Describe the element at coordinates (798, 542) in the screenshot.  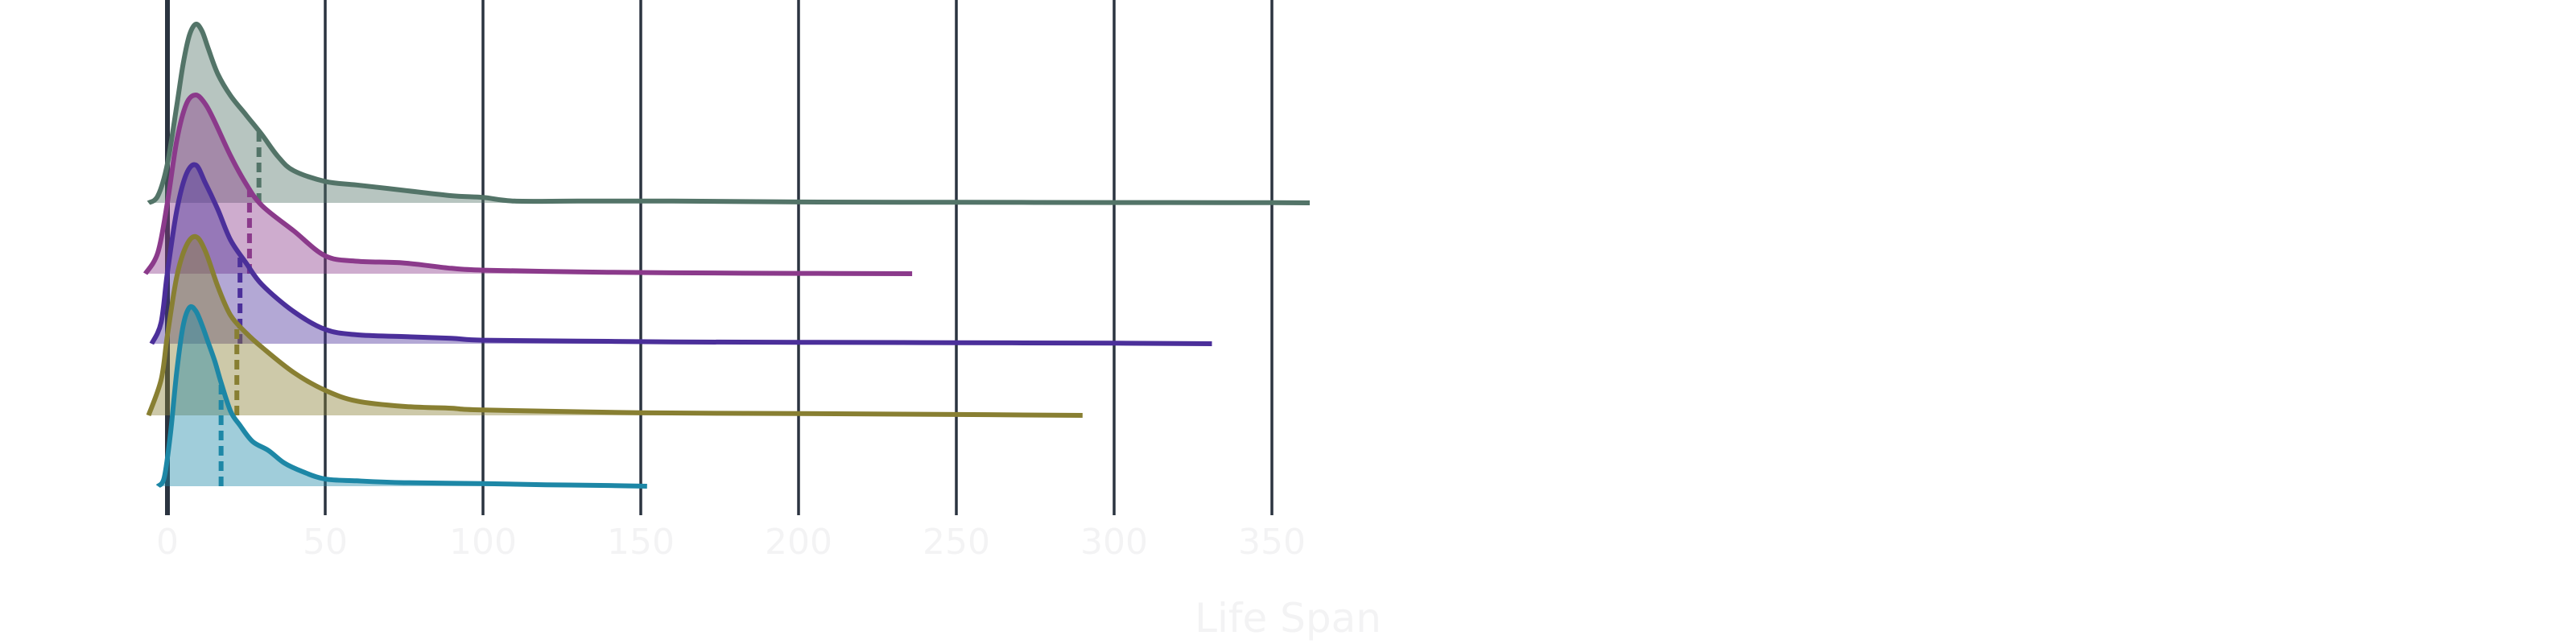
I see `x-tick-label-200: 200` at that location.